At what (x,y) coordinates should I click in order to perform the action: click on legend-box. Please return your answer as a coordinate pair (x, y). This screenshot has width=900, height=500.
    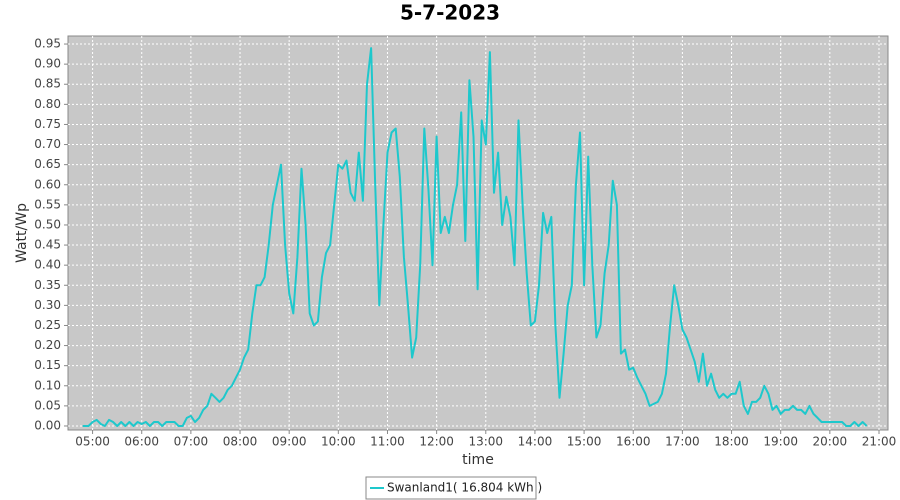
    Looking at the image, I should click on (451, 488).